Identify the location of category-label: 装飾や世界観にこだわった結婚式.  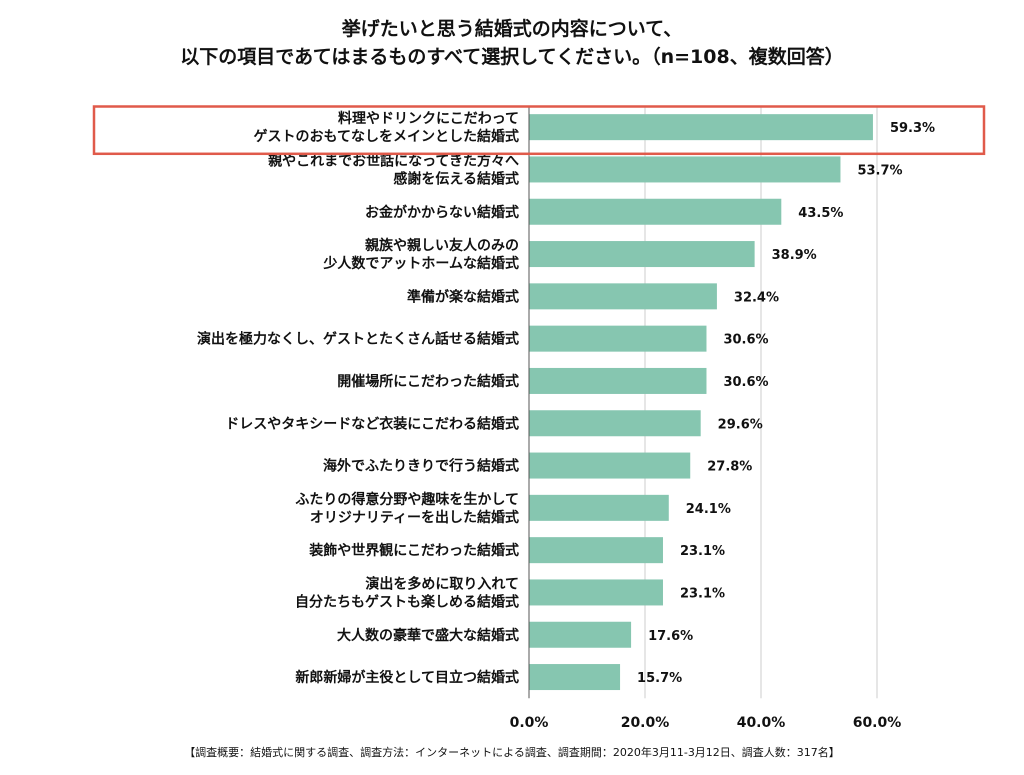
(413, 550).